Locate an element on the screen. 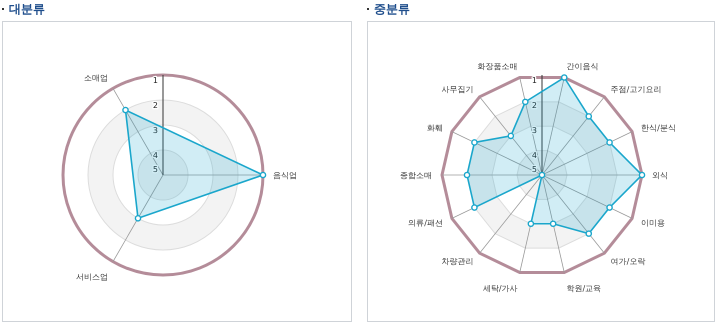 This screenshot has width=720, height=330. spoke-label: 소매업 is located at coordinates (96, 78).